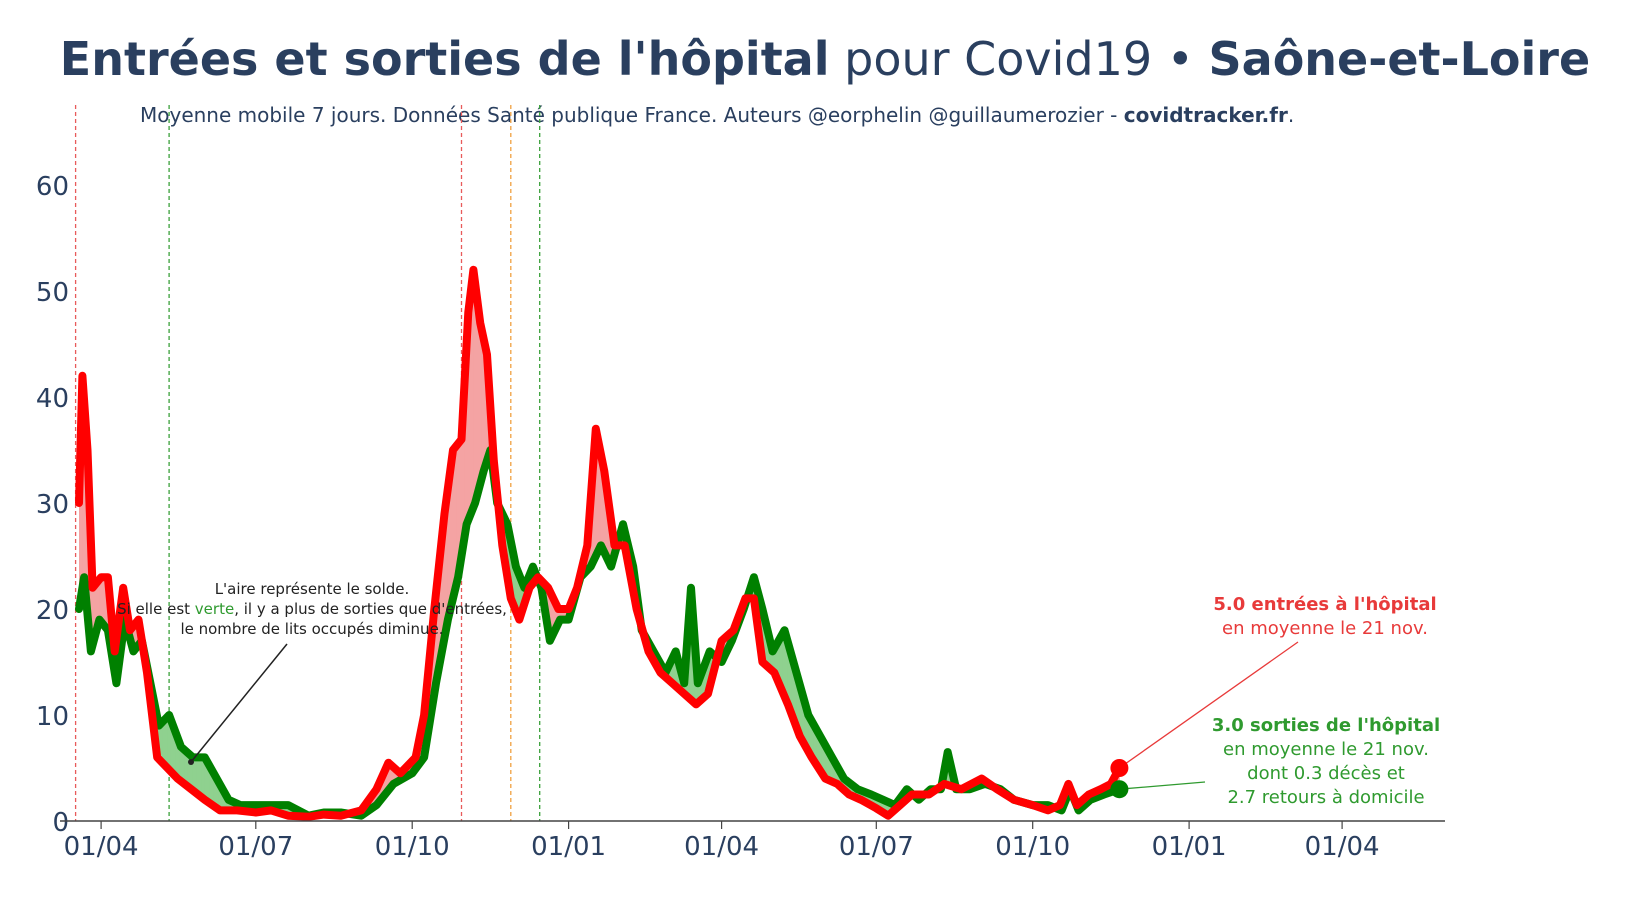 The width and height of the screenshot is (1650, 900). I want to click on y-tick-label: 30, so click(52, 505).